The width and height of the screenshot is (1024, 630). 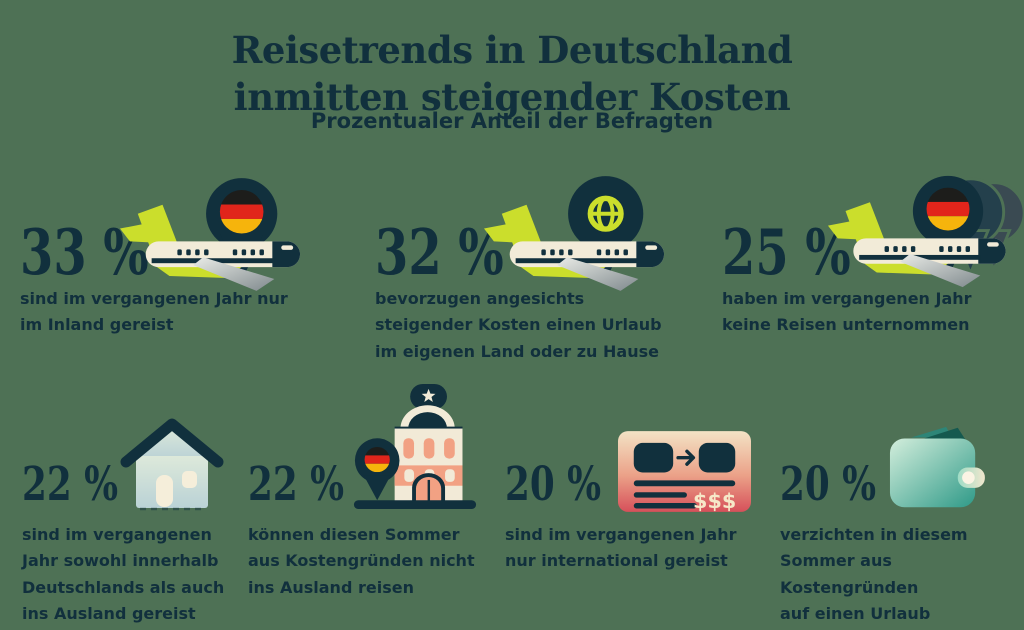 What do you see at coordinates (925, 234) in the screenshot?
I see `plane-germany-pin-trail-icon` at bounding box center [925, 234].